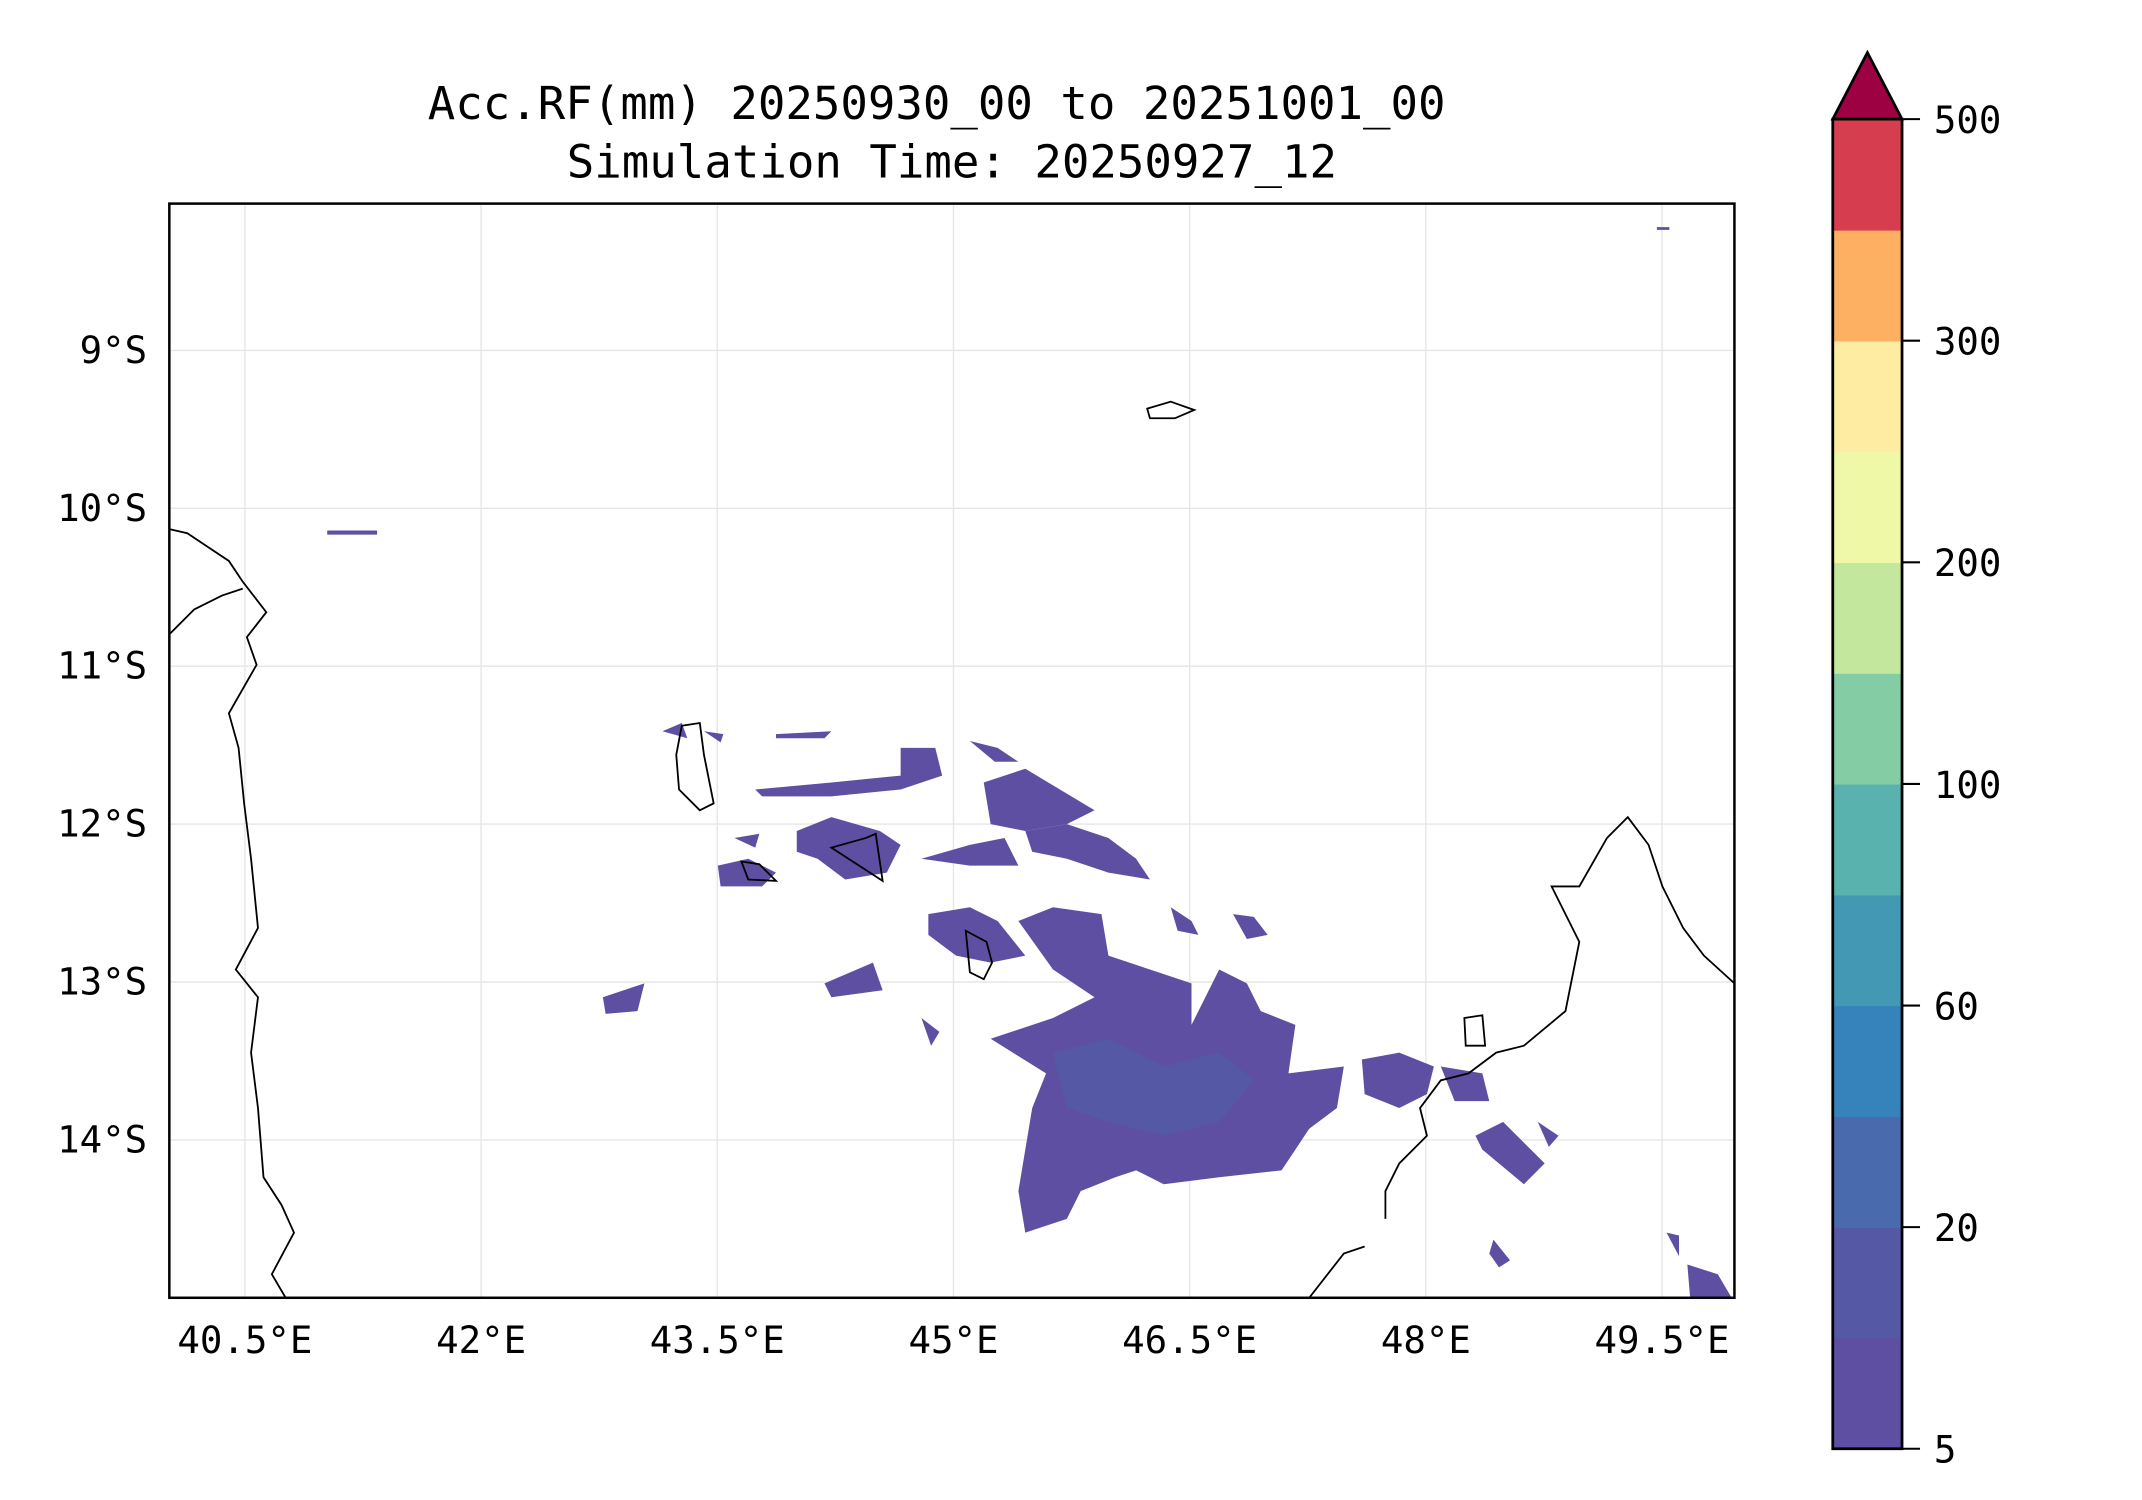 This screenshot has width=2142, height=1500. What do you see at coordinates (1968, 342) in the screenshot?
I see `colorbar-tick-label: 300` at bounding box center [1968, 342].